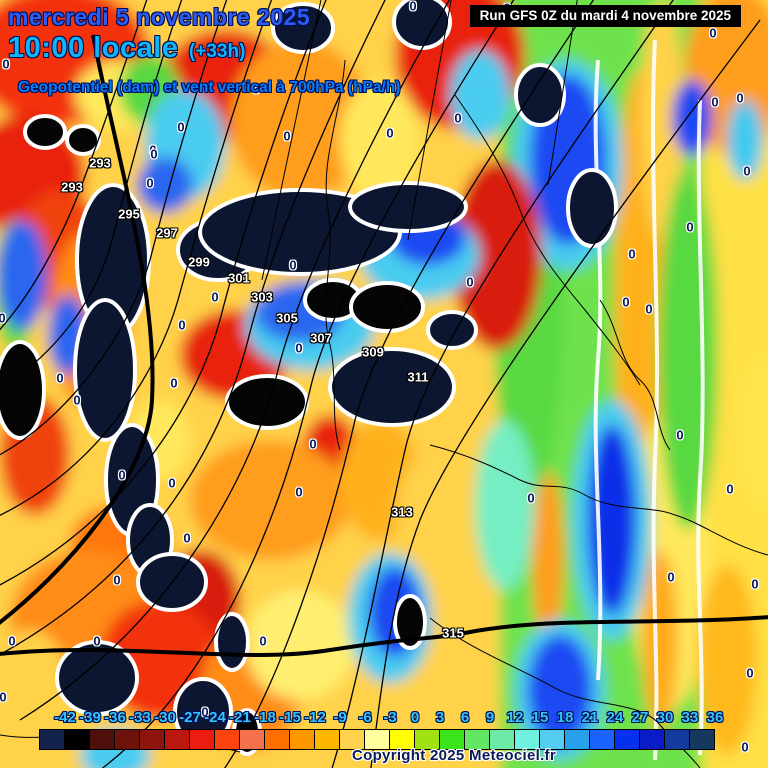  What do you see at coordinates (402, 512) in the screenshot?
I see `geopotential-contour-label: 313` at bounding box center [402, 512].